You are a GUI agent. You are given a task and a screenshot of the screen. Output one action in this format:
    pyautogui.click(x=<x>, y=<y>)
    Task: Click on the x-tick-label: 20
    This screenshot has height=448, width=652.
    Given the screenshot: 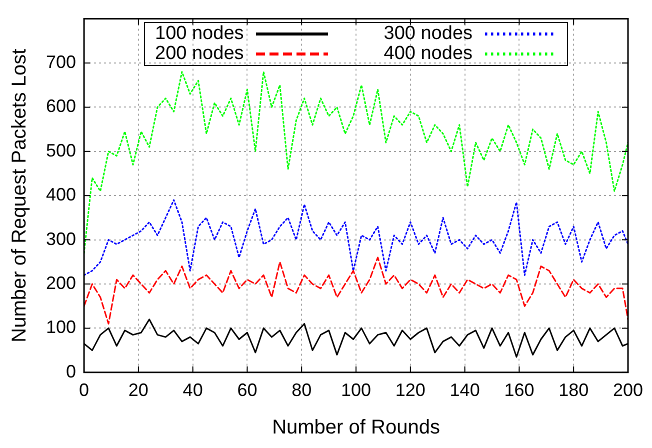 What is the action you would take?
    pyautogui.click(x=138, y=390)
    